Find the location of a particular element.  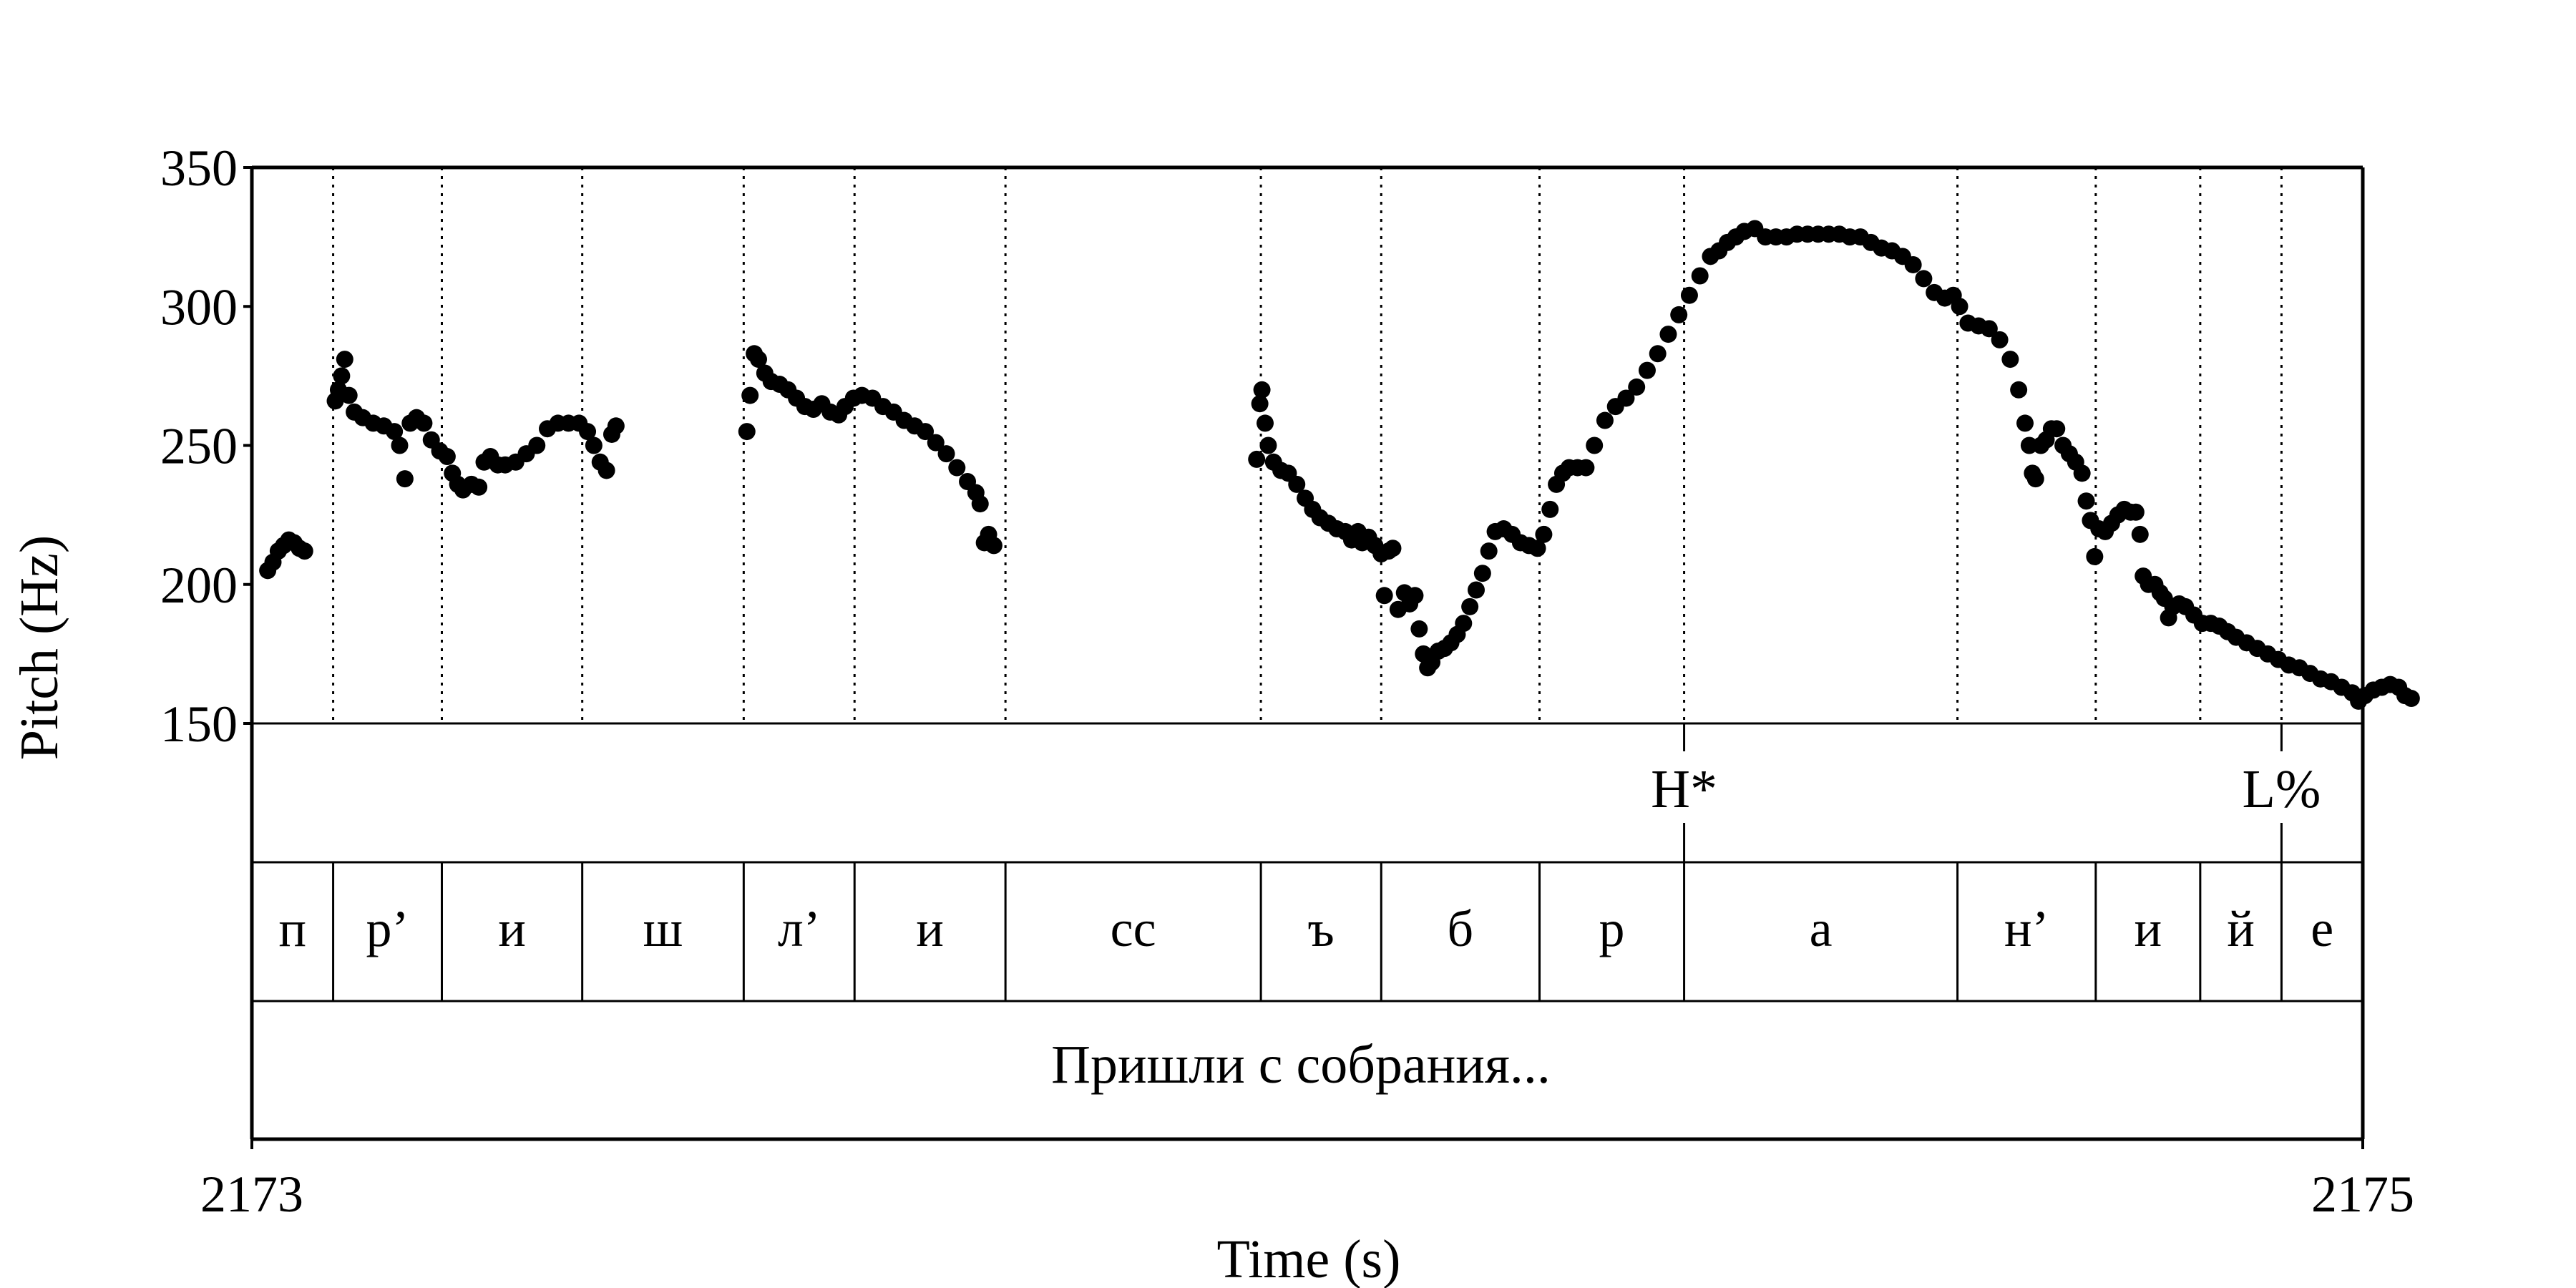

x-tick-label: 2173 is located at coordinates (251, 1194).